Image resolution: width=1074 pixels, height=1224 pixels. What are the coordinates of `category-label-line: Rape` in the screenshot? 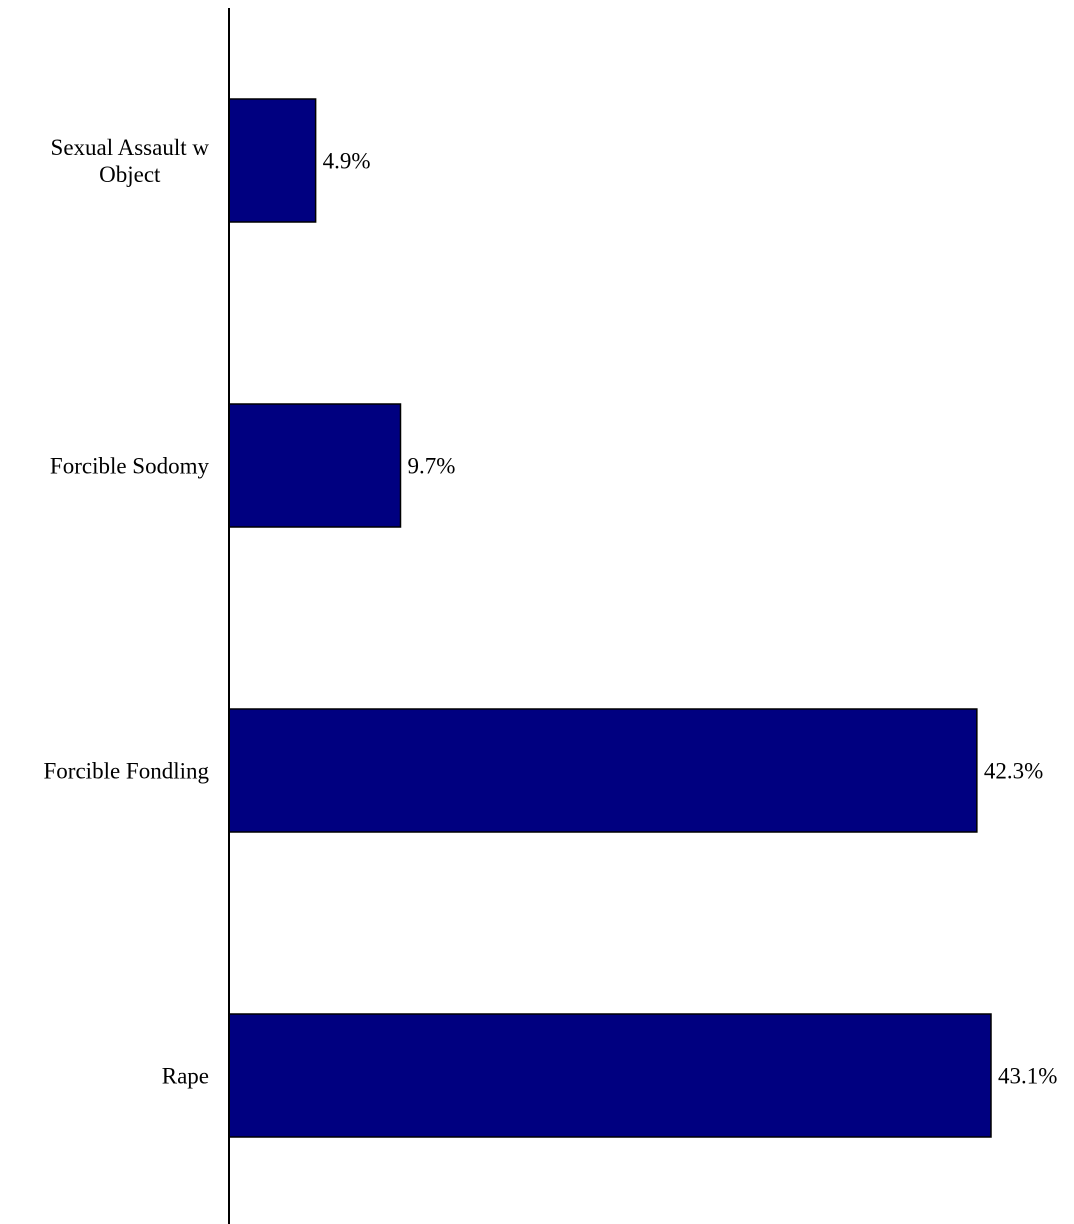 It's located at (185, 1076).